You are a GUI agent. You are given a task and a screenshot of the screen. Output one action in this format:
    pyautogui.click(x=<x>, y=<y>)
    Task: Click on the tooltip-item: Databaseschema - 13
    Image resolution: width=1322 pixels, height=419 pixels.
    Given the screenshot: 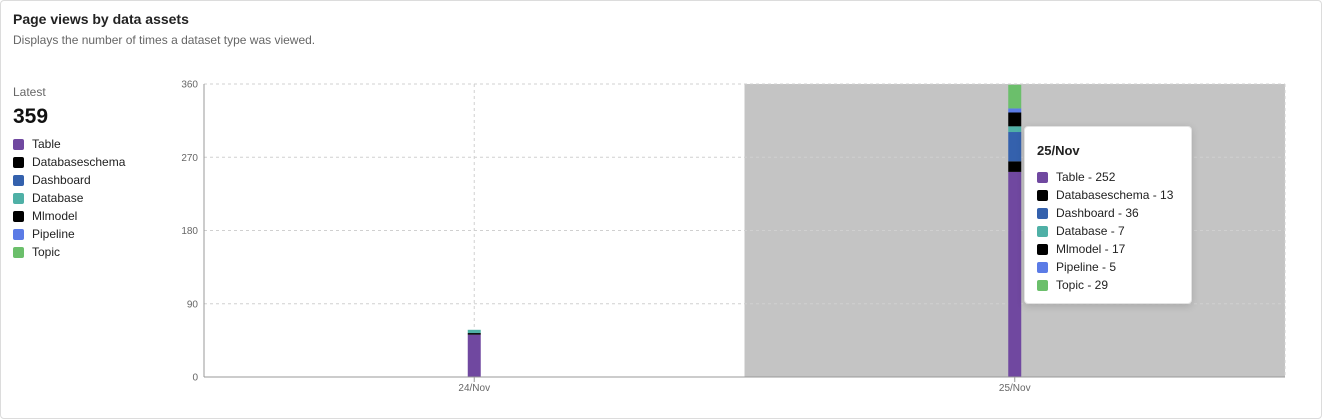 What is the action you would take?
    pyautogui.click(x=1108, y=195)
    